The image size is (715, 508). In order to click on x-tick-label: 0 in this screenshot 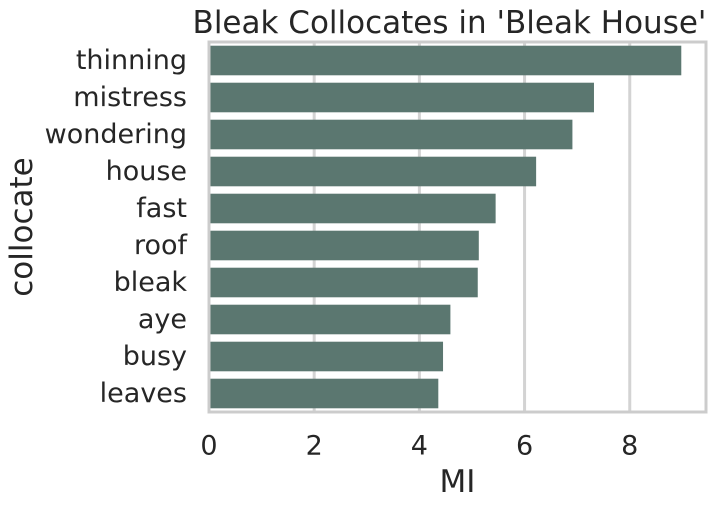, I will do `click(208, 446)`.